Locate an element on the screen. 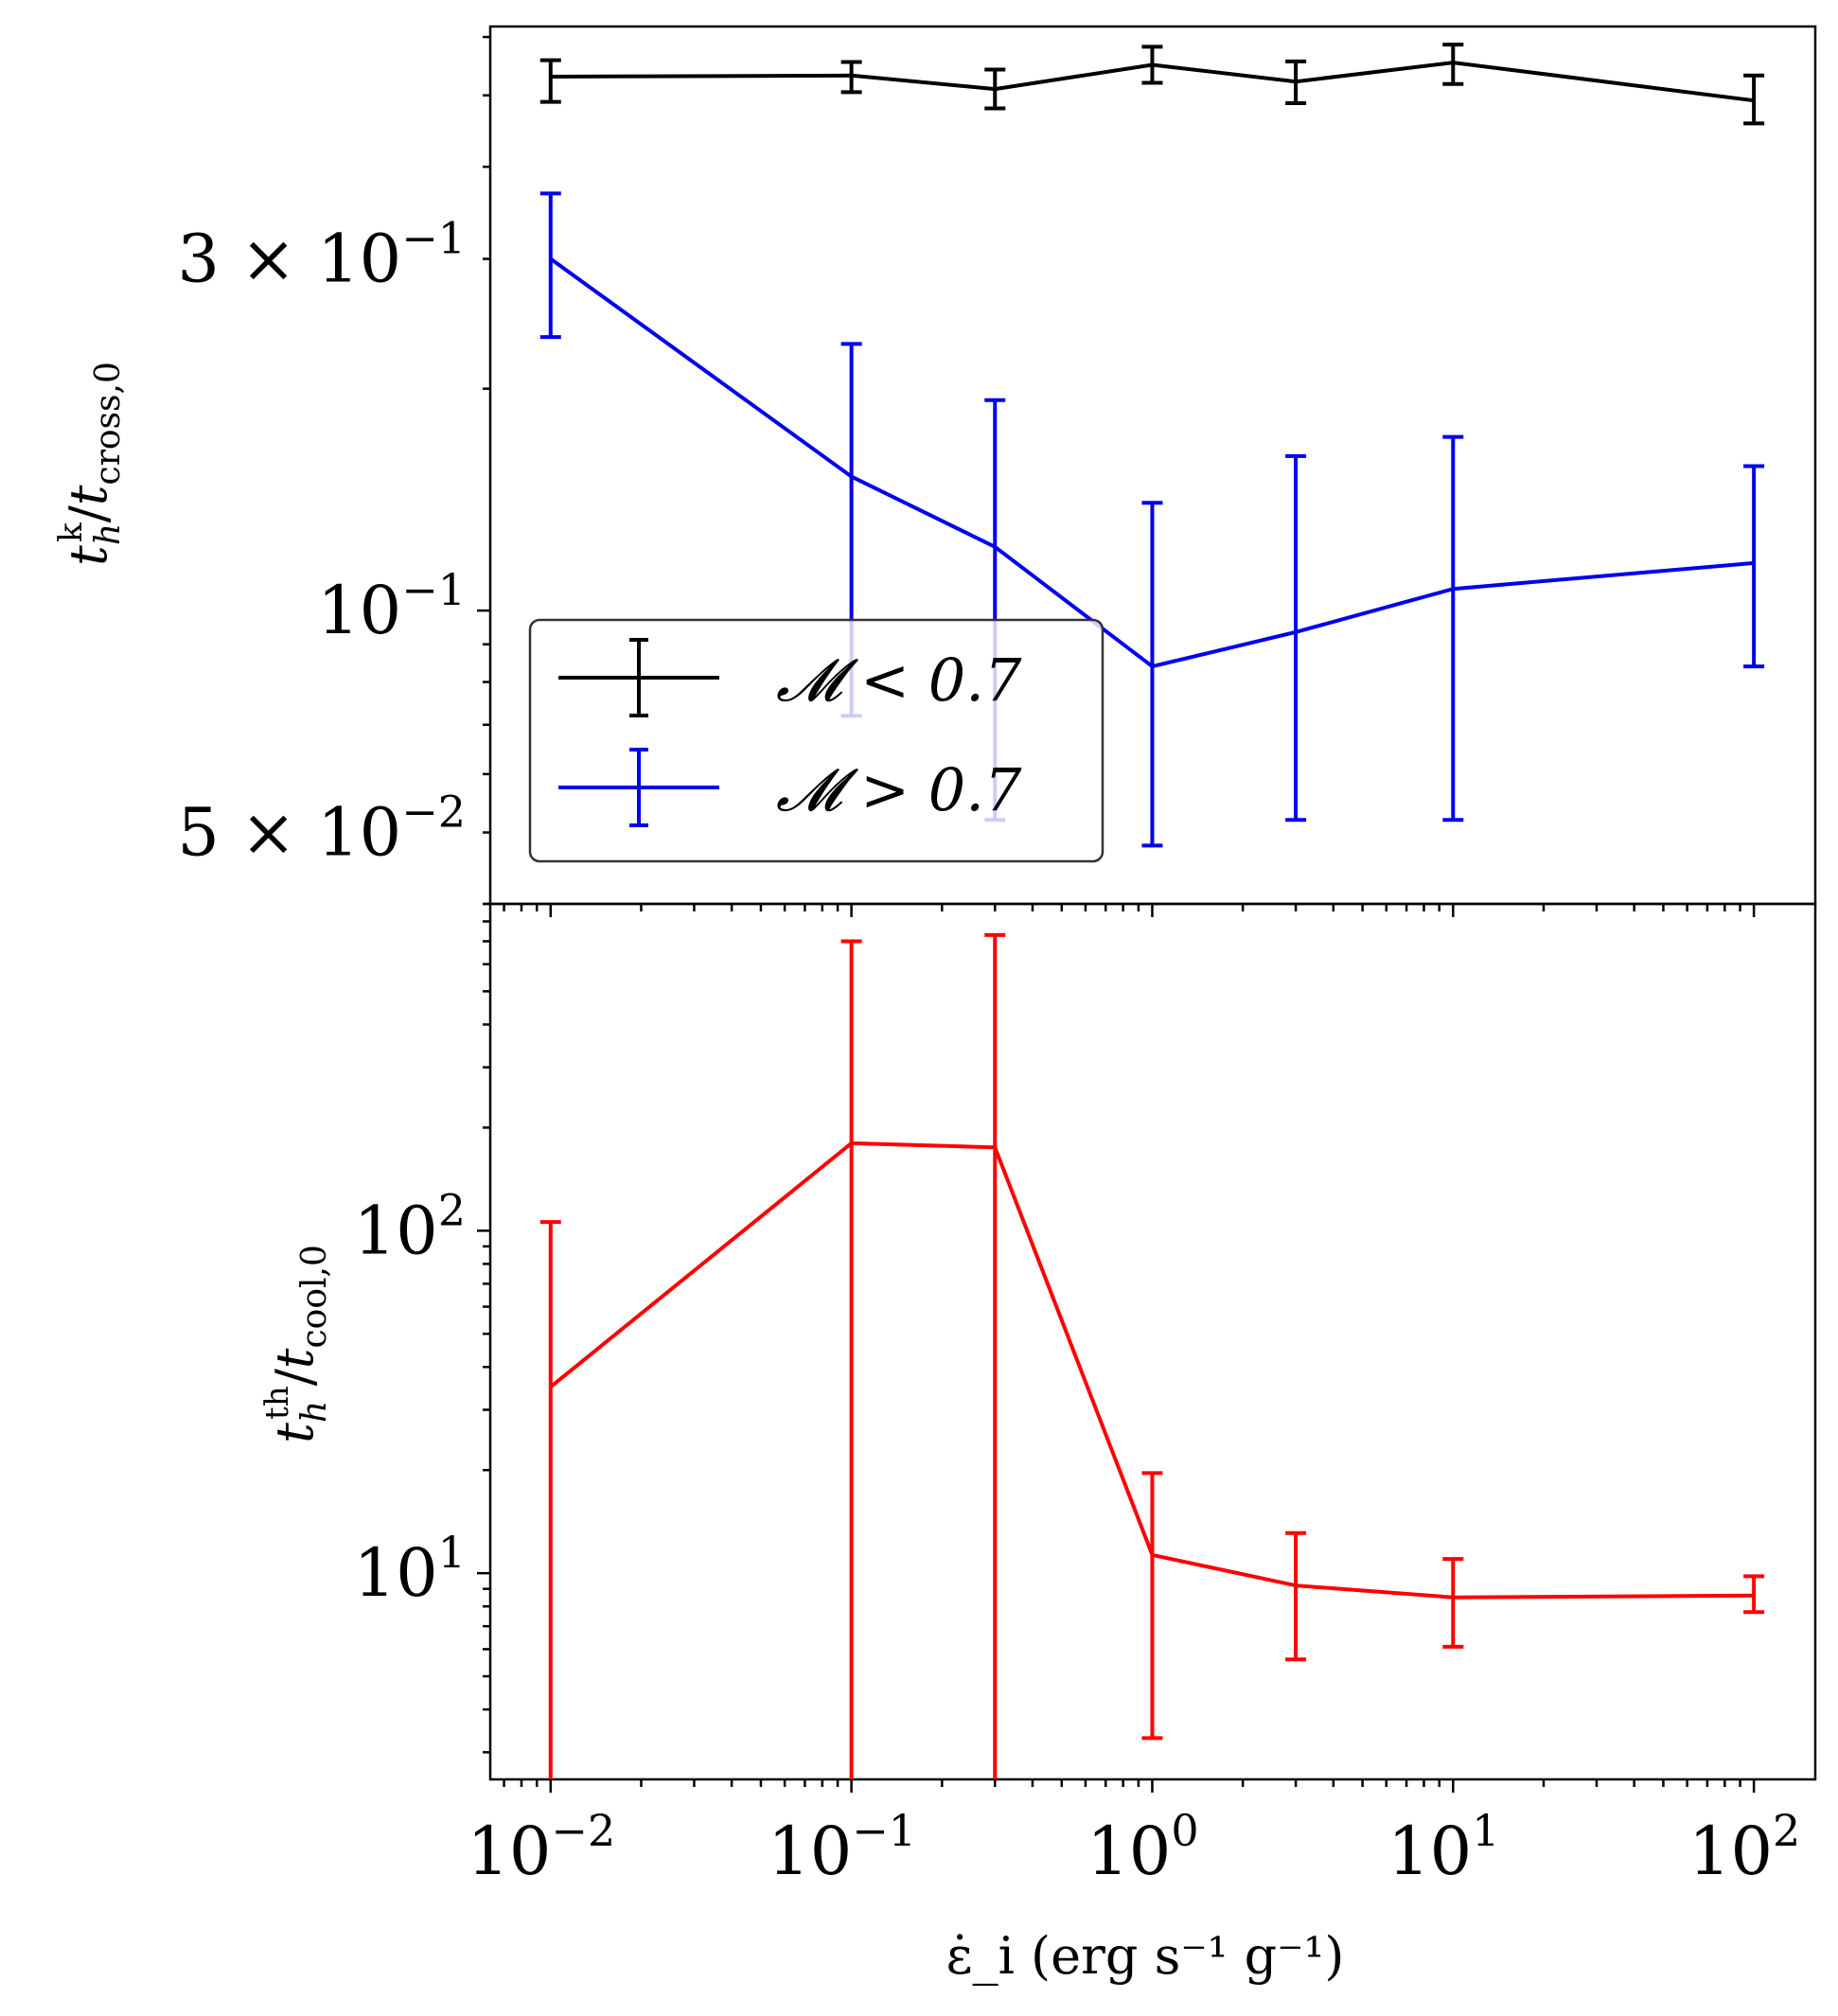  bottom-x-tick-labels: 10⁻² 10⁻¹ 10⁰ 10¹ 10² is located at coordinates (1133, 1847).